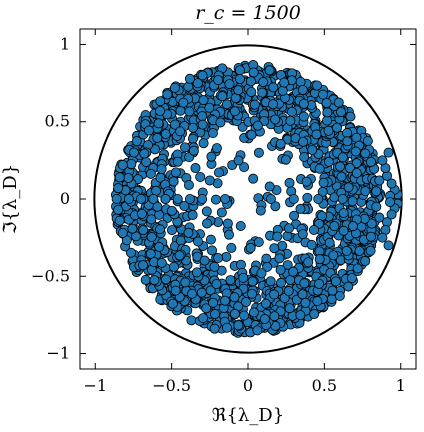 This screenshot has height=432, width=424. I want to click on y-tick-label: −1, so click(58, 353).